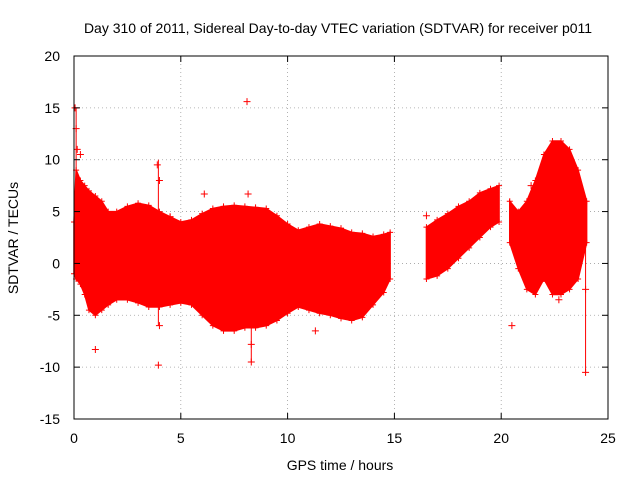 This screenshot has width=640, height=480. I want to click on y-tick-label: -10, so click(50, 367).